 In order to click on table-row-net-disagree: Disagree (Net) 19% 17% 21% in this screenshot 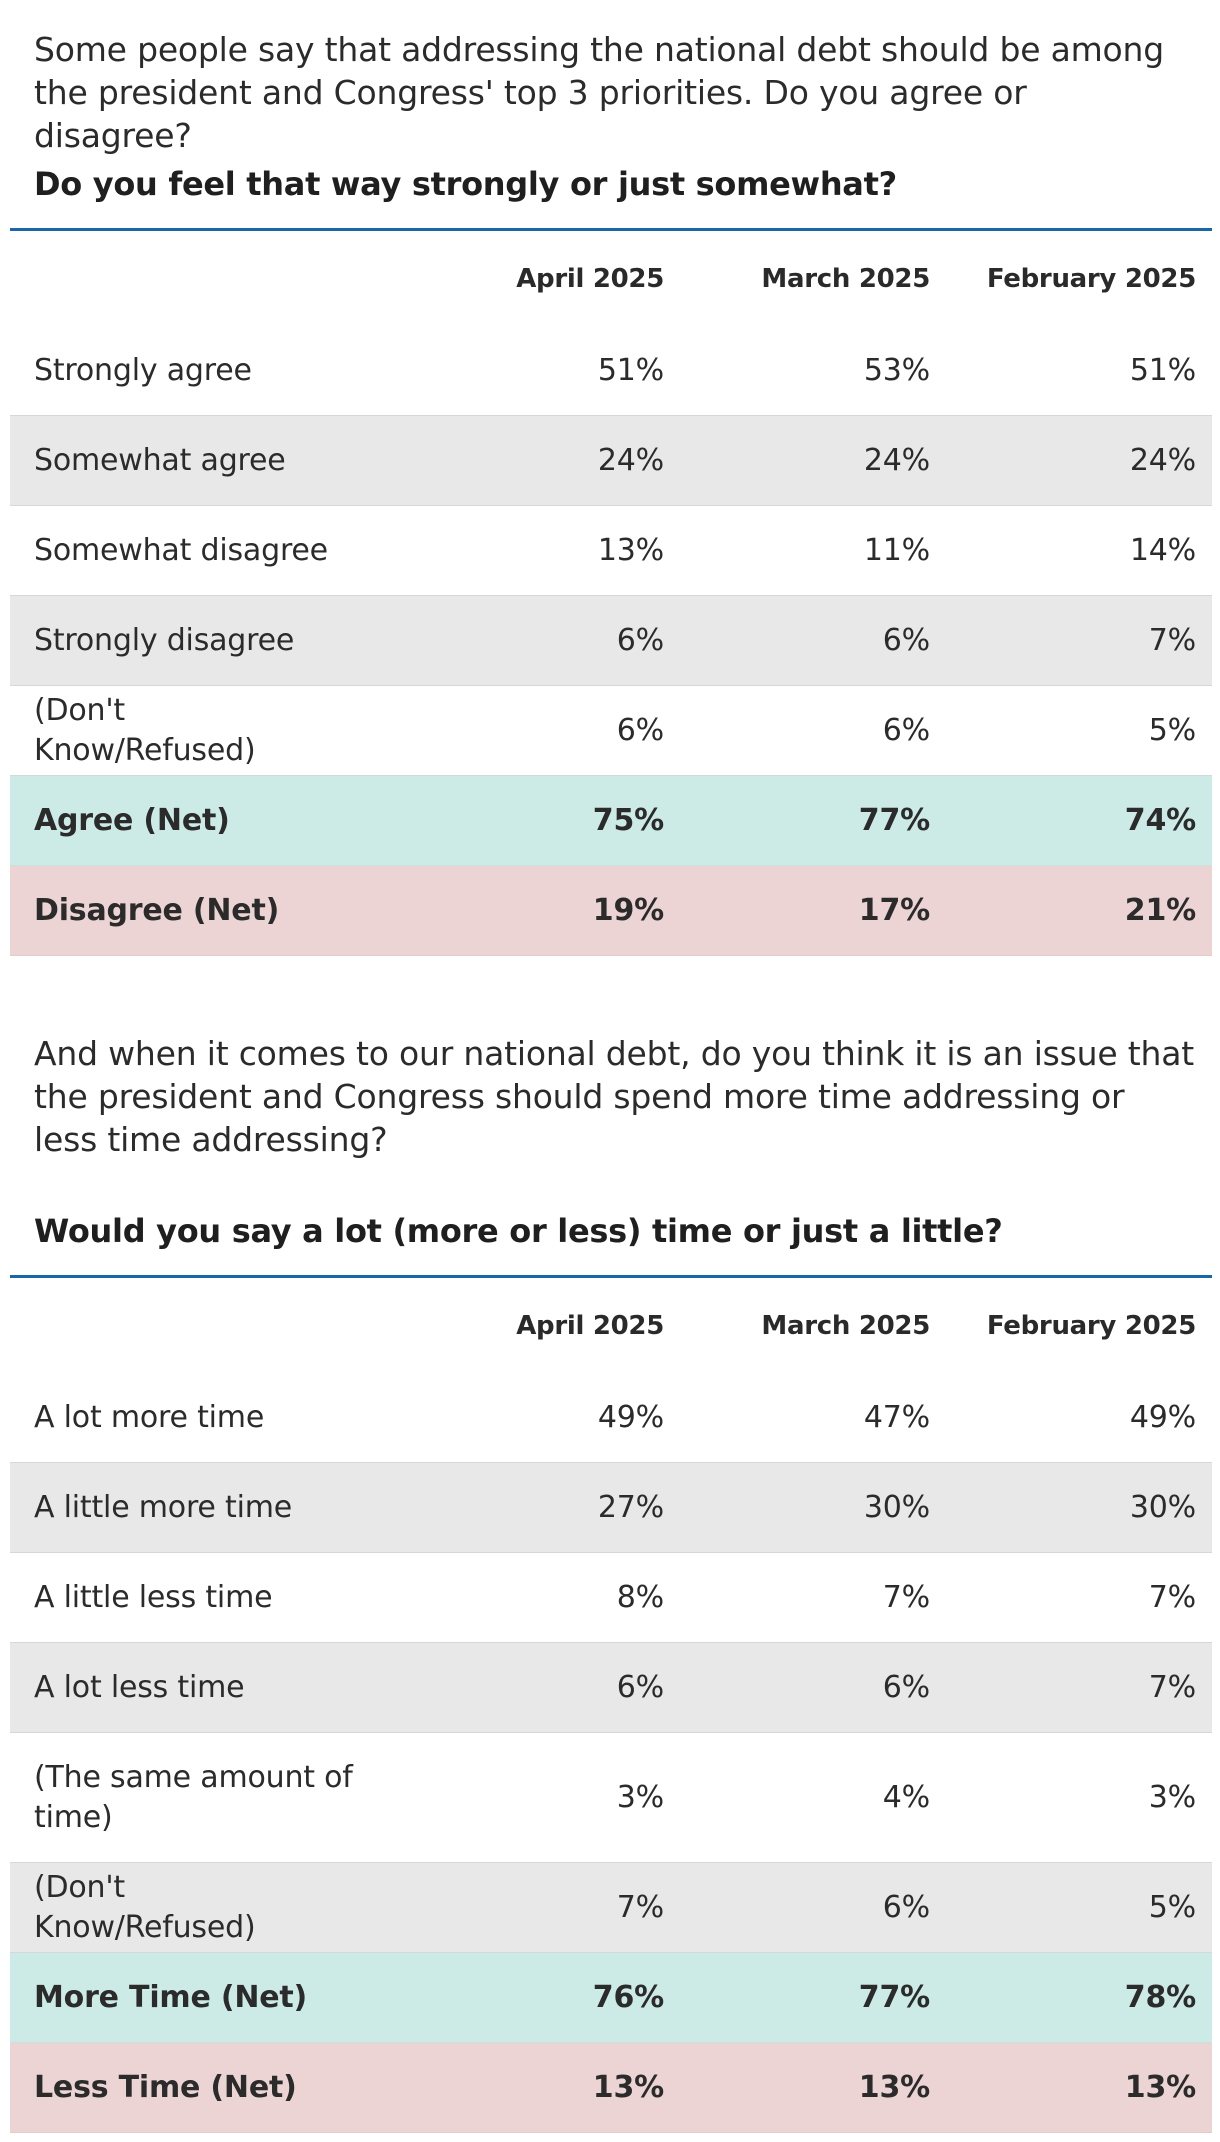, I will do `click(611, 911)`.